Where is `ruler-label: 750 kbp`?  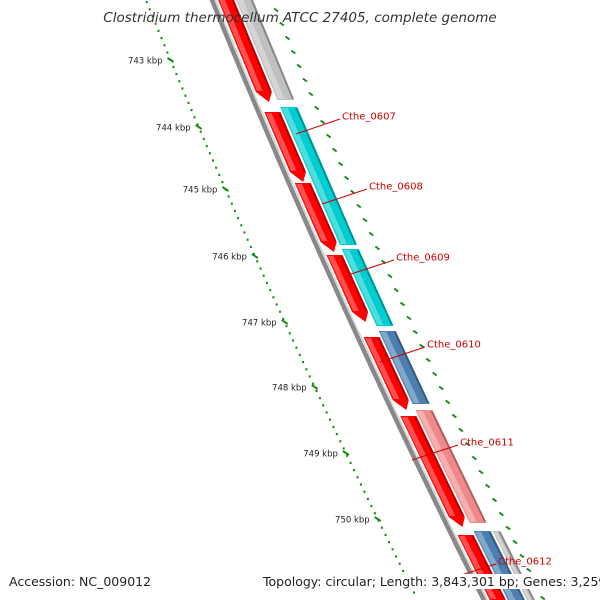 ruler-label: 750 kbp is located at coordinates (352, 521).